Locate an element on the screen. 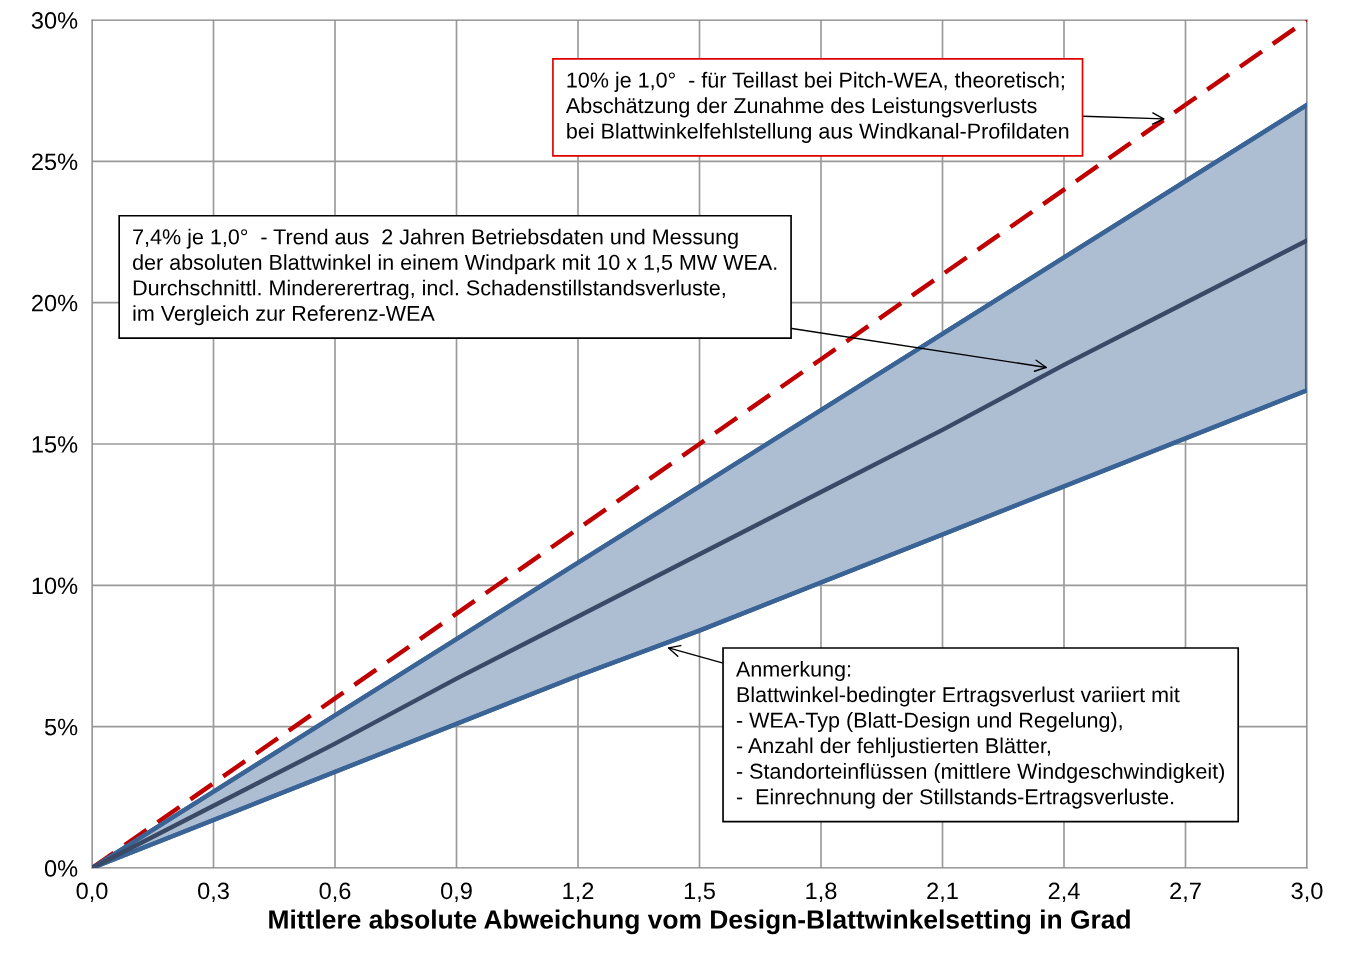  annotation: 7,4% je 1,0° - Trend aus 2 Jahren Betriebsdaten und Messung der absoluten Blattwinkel in einem Windpark mit 10 x 1,5 MW WEA. Durchschnittl. Mindererertrag, incl. Schadenstillstandsverluste, im Vergleich zur Referenz-WEA is located at coordinates (455, 277).